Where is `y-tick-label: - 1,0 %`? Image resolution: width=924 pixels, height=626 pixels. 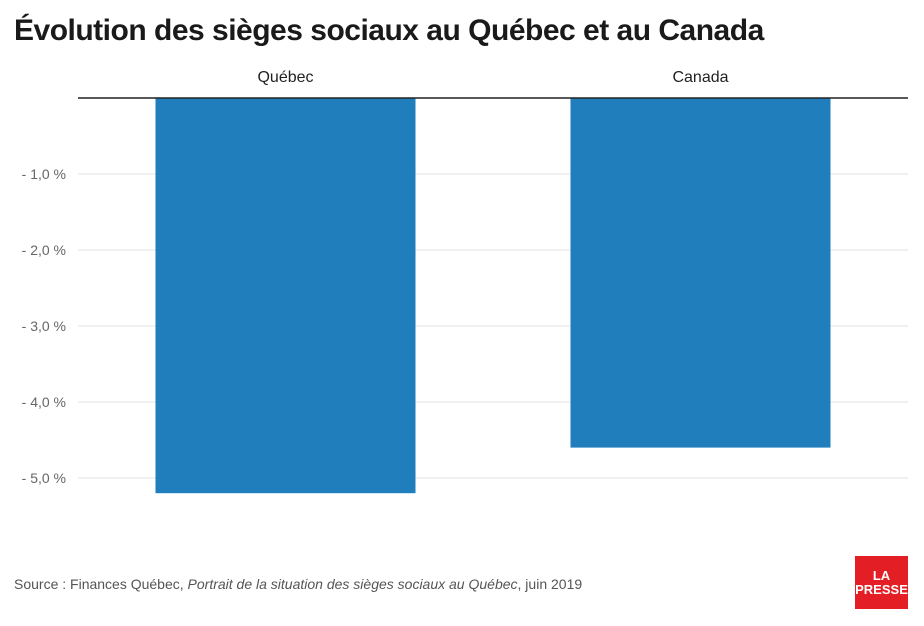 y-tick-label: - 1,0 % is located at coordinates (44, 174).